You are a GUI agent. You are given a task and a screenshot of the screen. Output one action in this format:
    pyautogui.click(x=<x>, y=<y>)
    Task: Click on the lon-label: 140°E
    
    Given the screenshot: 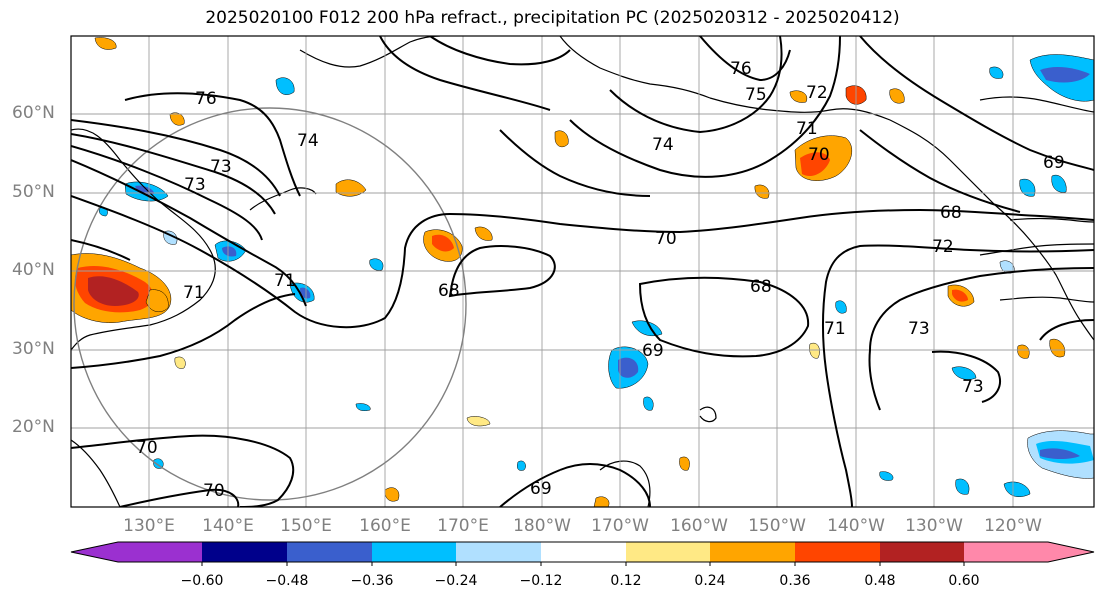 What is the action you would take?
    pyautogui.click(x=228, y=526)
    